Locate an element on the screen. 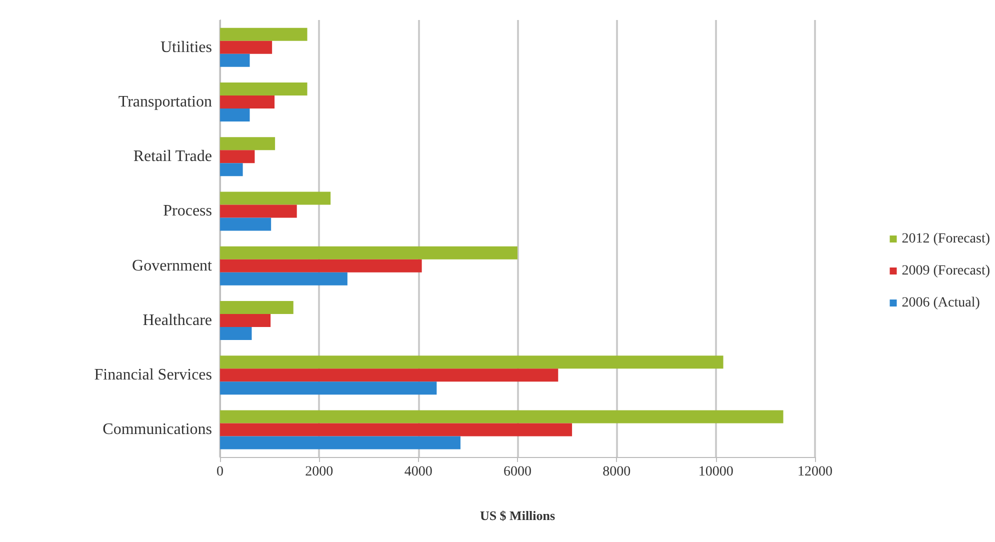 This screenshot has height=542, width=995. y-tick-label: Communications is located at coordinates (157, 429).